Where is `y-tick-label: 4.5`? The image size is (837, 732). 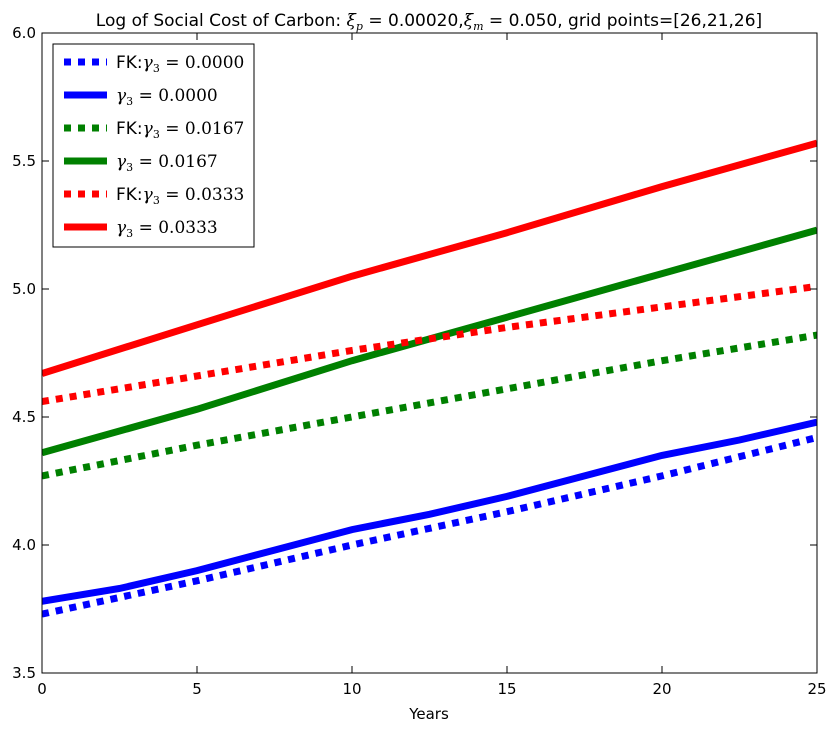
y-tick-label: 4.5 is located at coordinates (24, 417).